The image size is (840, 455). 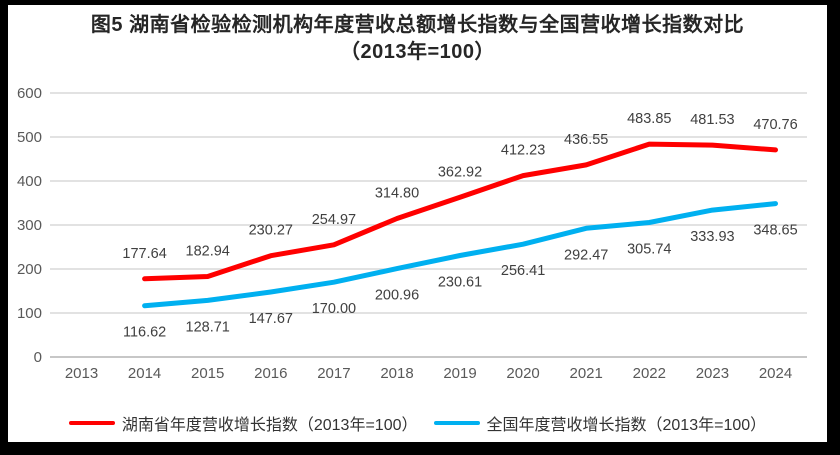 I want to click on x-tick-label: 2022, so click(x=649, y=373).